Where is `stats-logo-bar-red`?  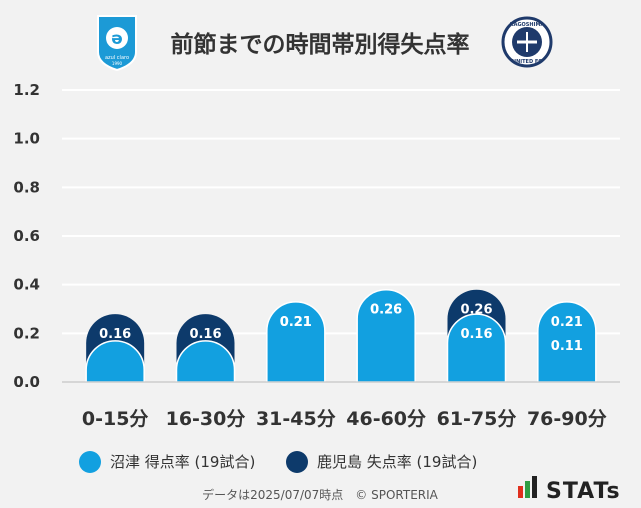 stats-logo-bar-red is located at coordinates (520, 492).